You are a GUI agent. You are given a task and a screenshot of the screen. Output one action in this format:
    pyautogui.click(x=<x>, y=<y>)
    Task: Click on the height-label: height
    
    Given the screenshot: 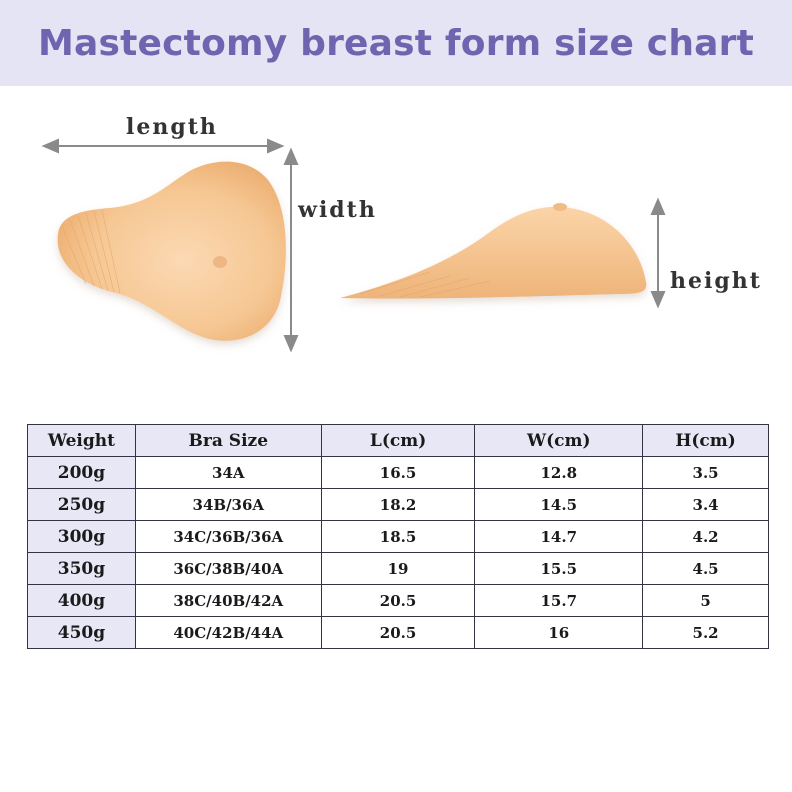 What is the action you would take?
    pyautogui.click(x=716, y=281)
    